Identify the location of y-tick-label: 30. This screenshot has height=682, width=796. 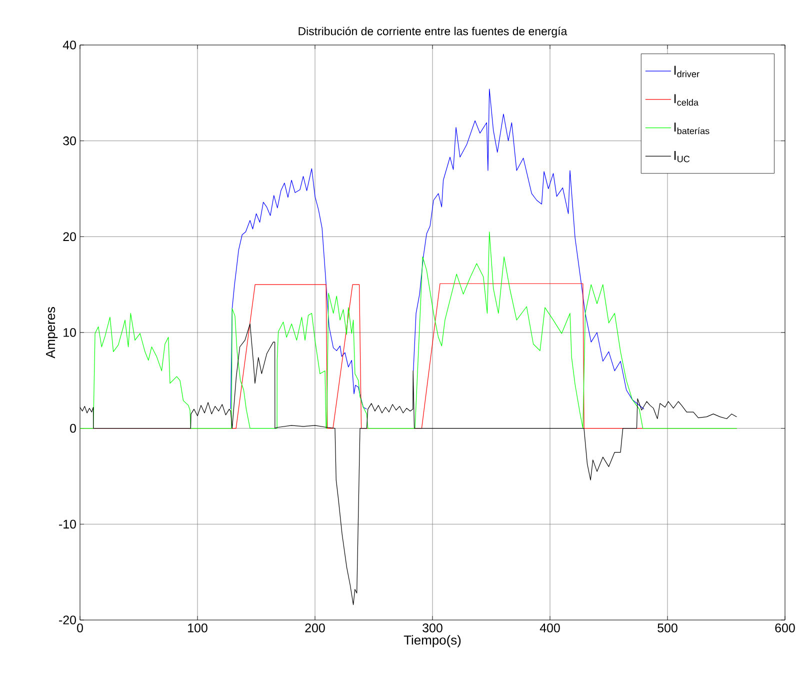
(69, 141).